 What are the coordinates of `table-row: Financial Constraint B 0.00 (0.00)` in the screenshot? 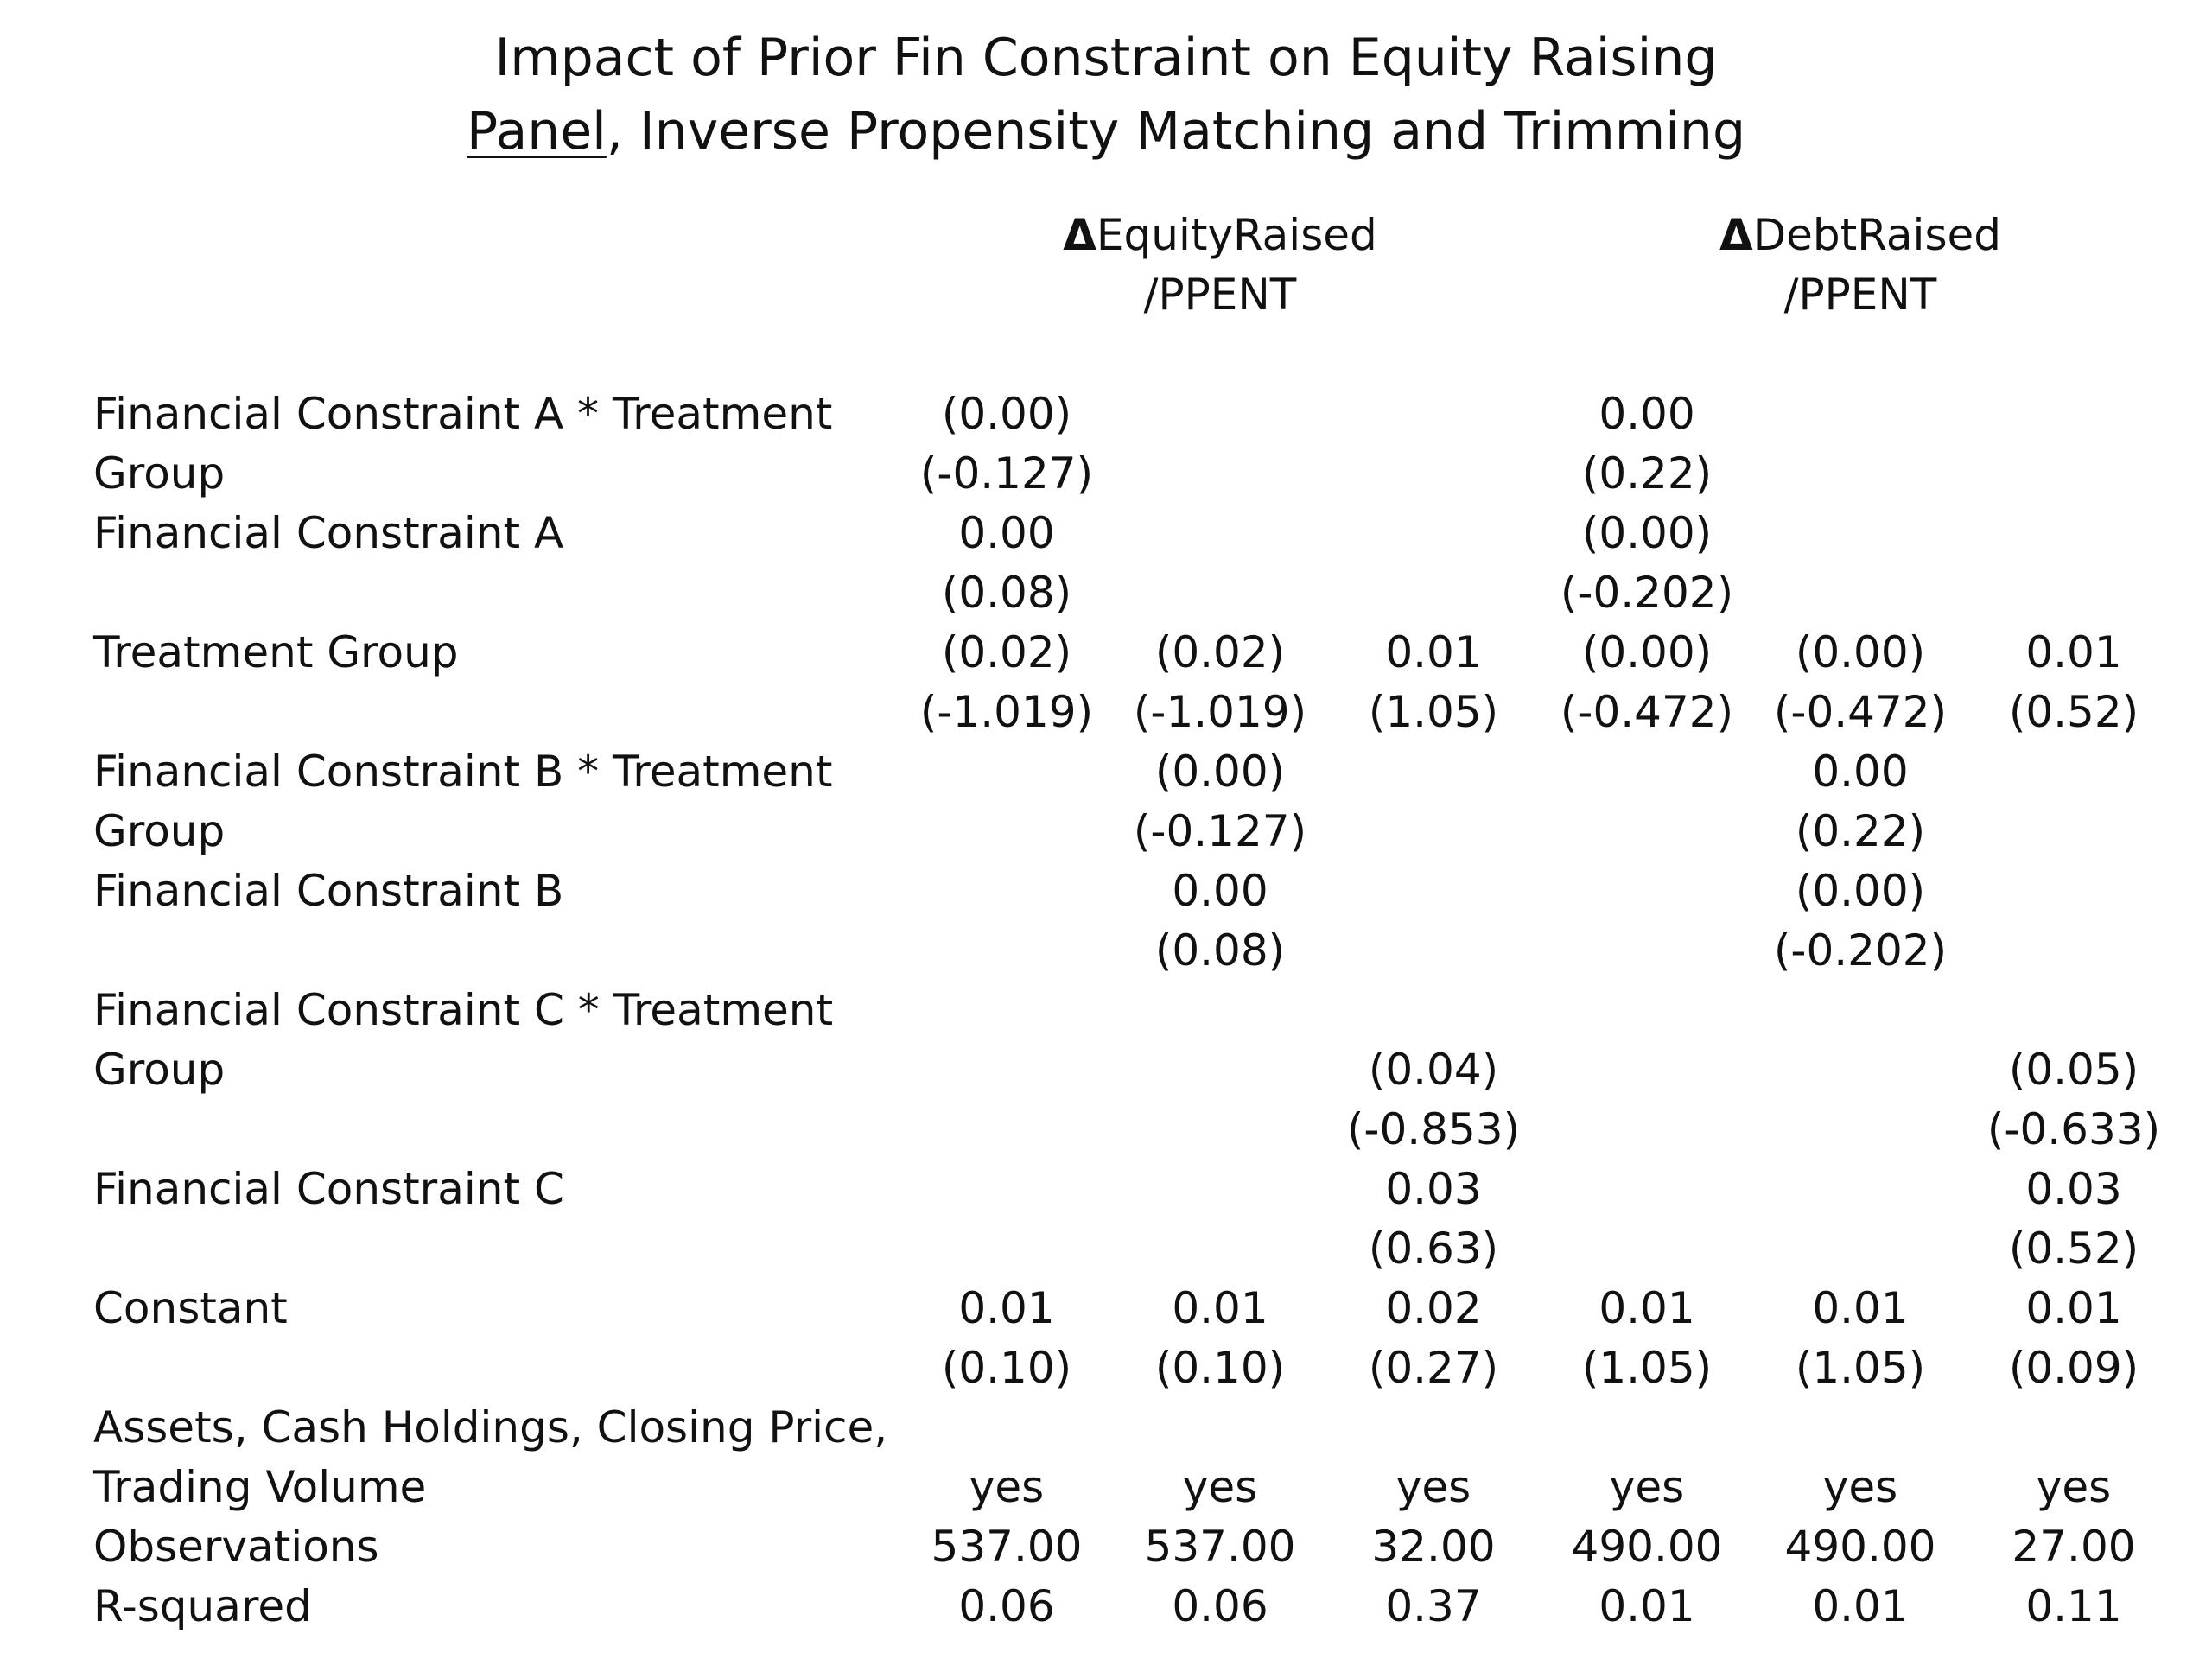 It's located at (1106, 891).